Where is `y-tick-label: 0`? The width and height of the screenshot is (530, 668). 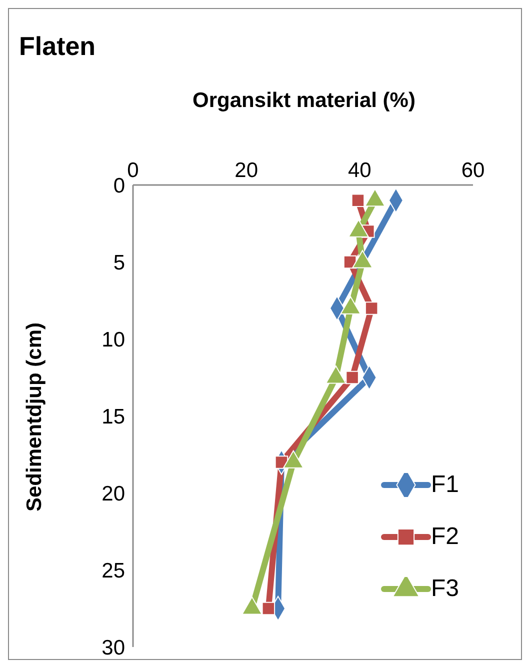 y-tick-label: 0 is located at coordinates (119, 186).